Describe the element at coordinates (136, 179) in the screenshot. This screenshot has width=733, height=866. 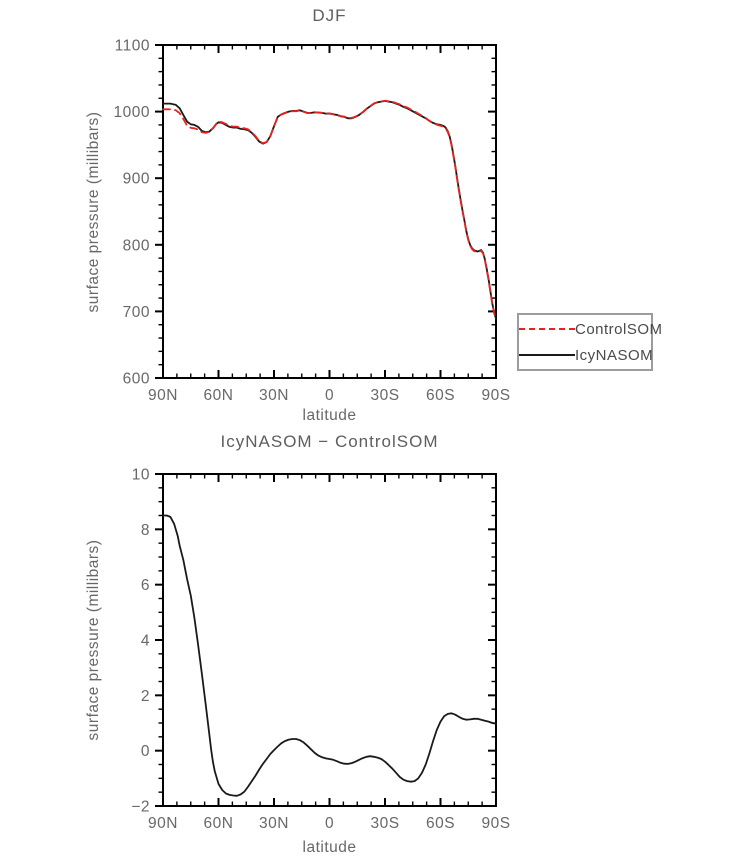
I see `y-tick-label: 900` at that location.